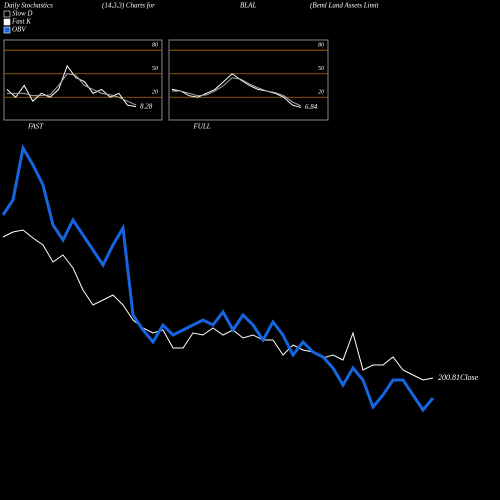 This screenshot has width=500, height=500. What do you see at coordinates (248, 6) in the screenshot?
I see `header-text: BLAL` at bounding box center [248, 6].